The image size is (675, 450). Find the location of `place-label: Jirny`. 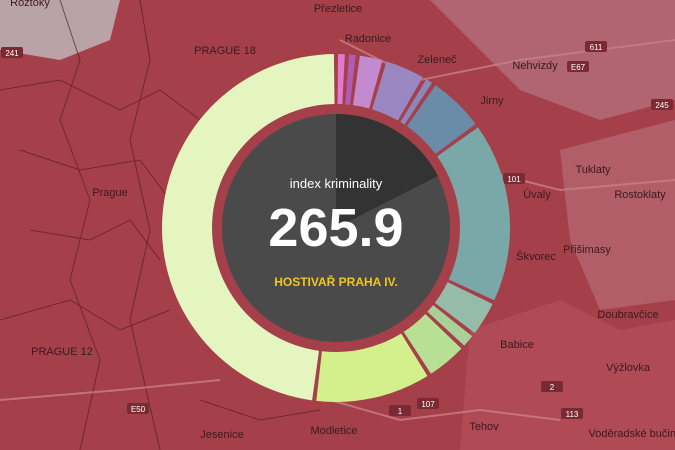

place-label: Jirny is located at coordinates (492, 101).